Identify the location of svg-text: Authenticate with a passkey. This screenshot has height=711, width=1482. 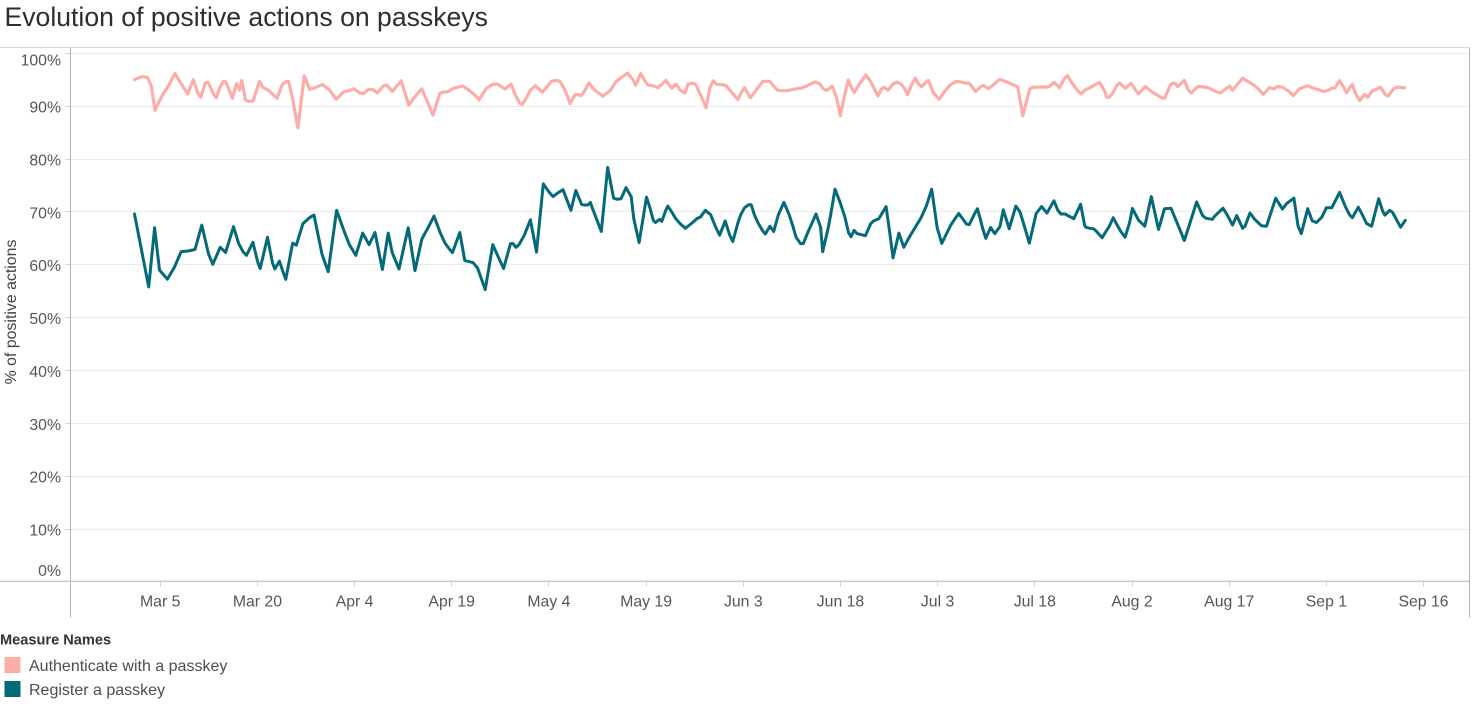
(128, 666).